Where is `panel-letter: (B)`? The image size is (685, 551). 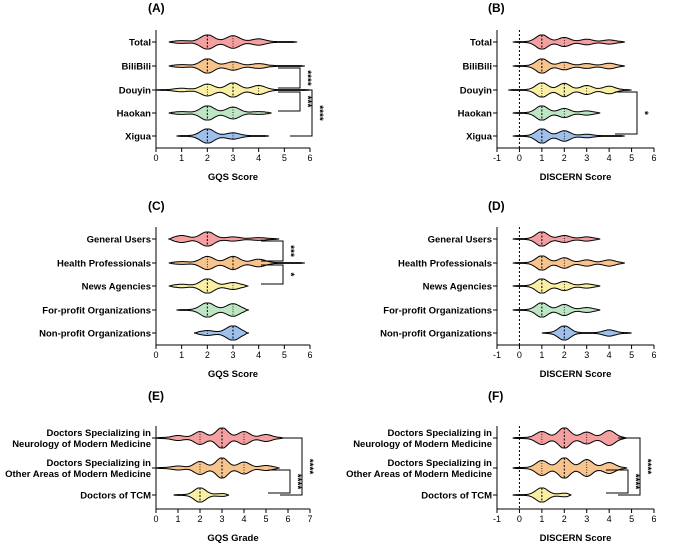 panel-letter: (B) is located at coordinates (496, 8).